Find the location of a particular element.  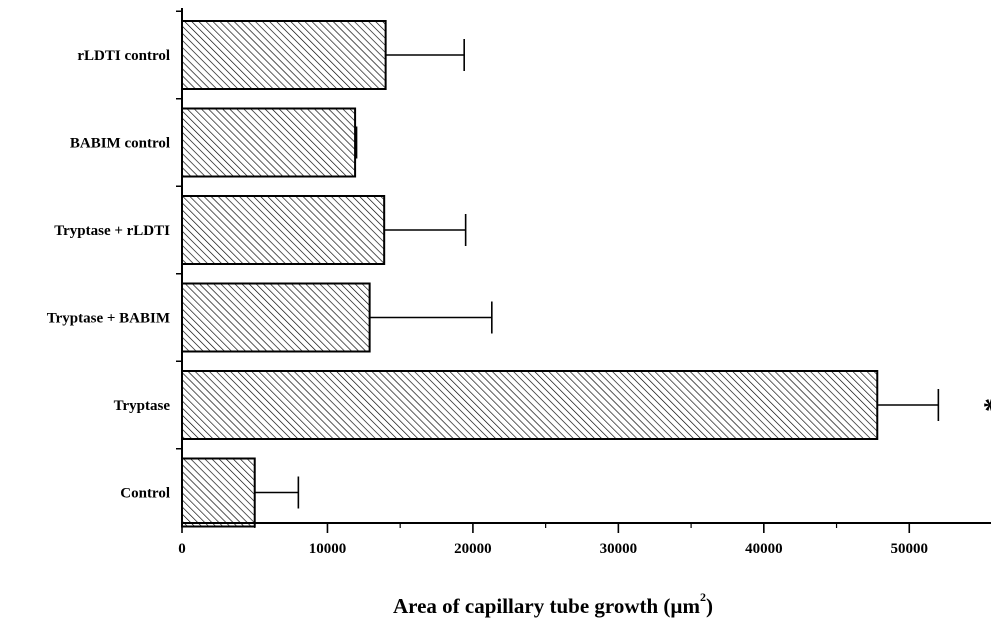

bar-tryptase-rldti is located at coordinates (283, 230).